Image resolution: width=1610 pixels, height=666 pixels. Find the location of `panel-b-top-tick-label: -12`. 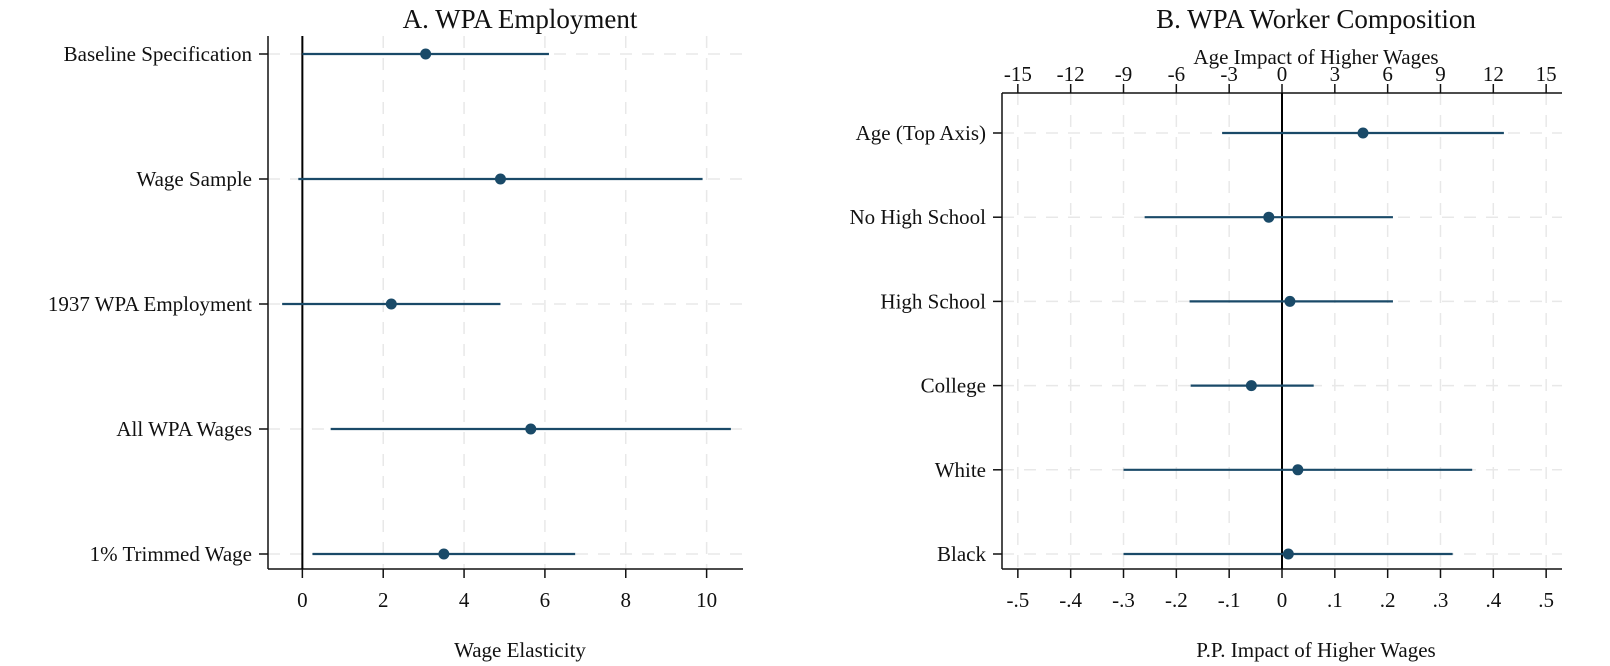

panel-b-top-tick-label: -12 is located at coordinates (1071, 74).